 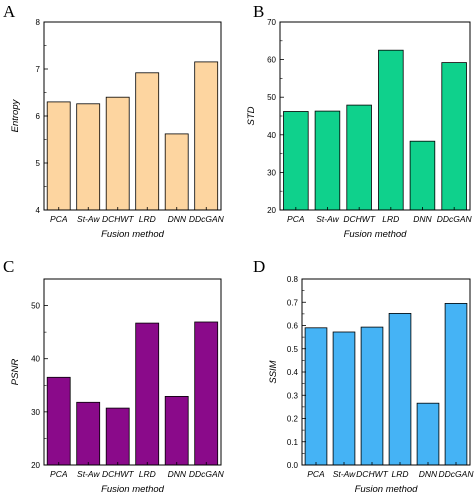 I want to click on y-tick-label: 5, so click(x=38, y=163).